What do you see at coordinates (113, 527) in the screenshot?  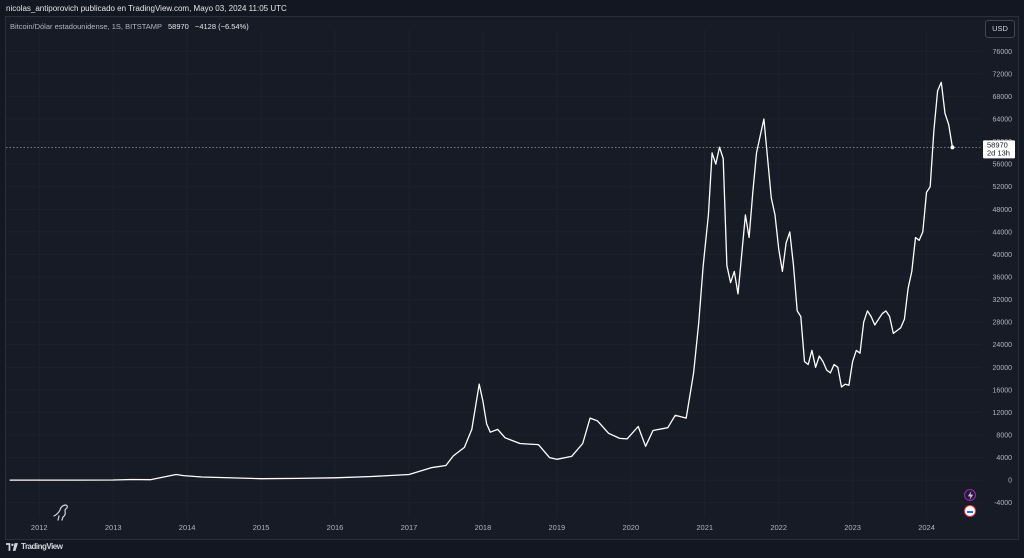 I see `x-tick-label: 2013` at bounding box center [113, 527].